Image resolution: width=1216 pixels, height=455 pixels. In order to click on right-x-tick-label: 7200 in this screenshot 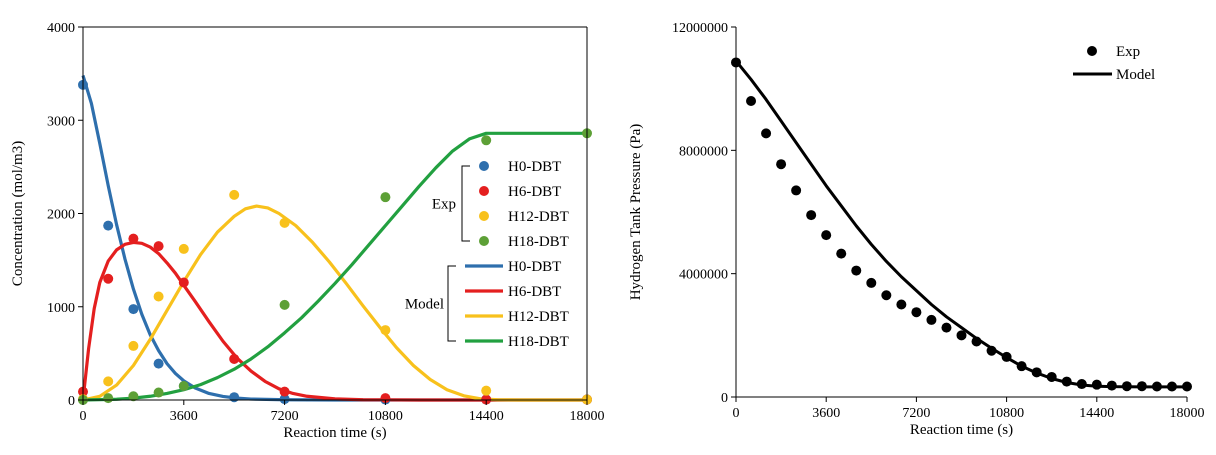, I will do `click(916, 413)`.